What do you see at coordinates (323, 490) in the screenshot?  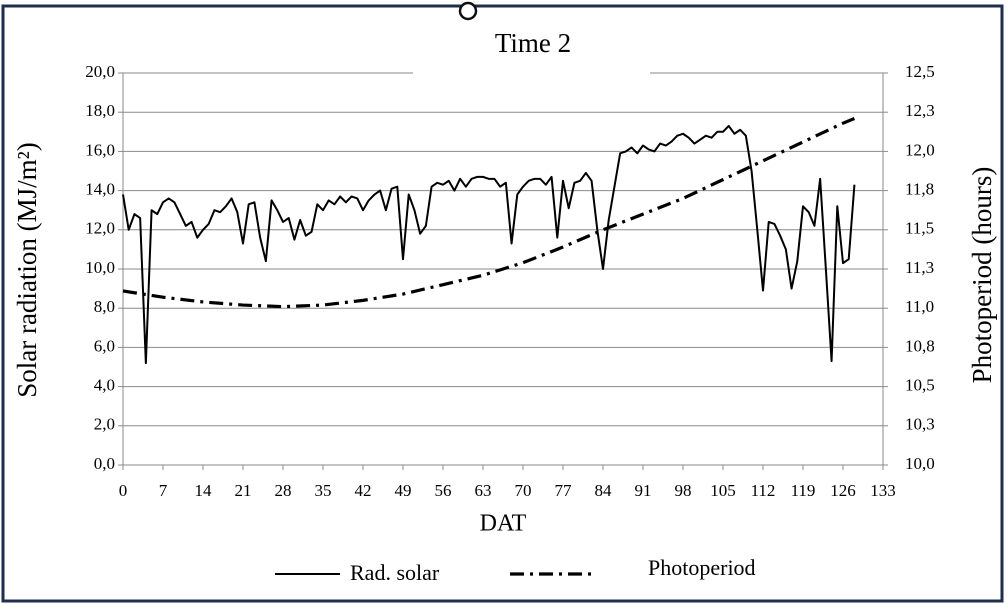 I see `x-tick-label: 35` at bounding box center [323, 490].